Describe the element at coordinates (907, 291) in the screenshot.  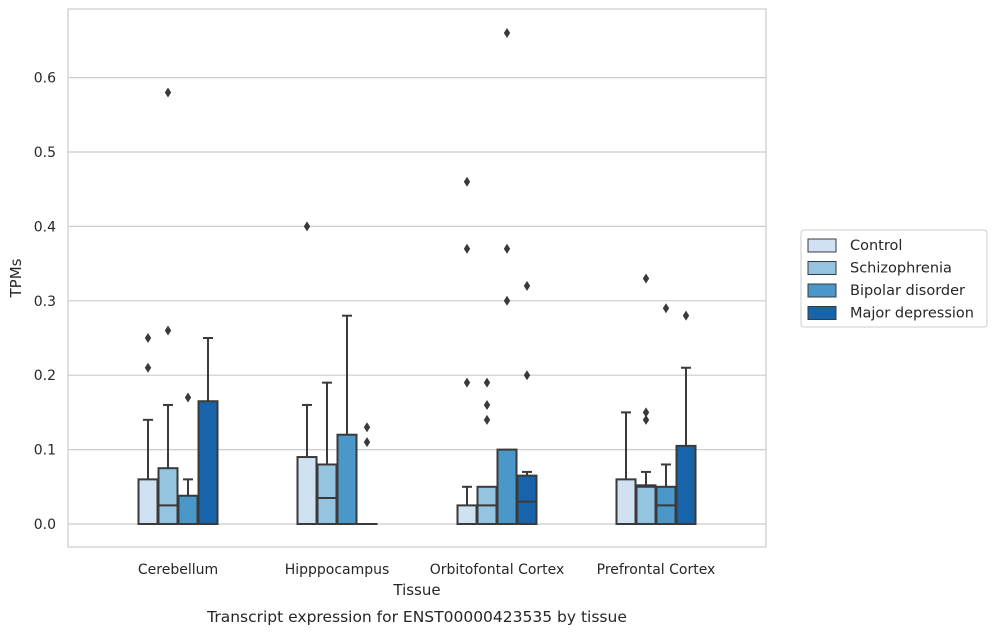
I see `legend-label: Bipolar disorder` at that location.